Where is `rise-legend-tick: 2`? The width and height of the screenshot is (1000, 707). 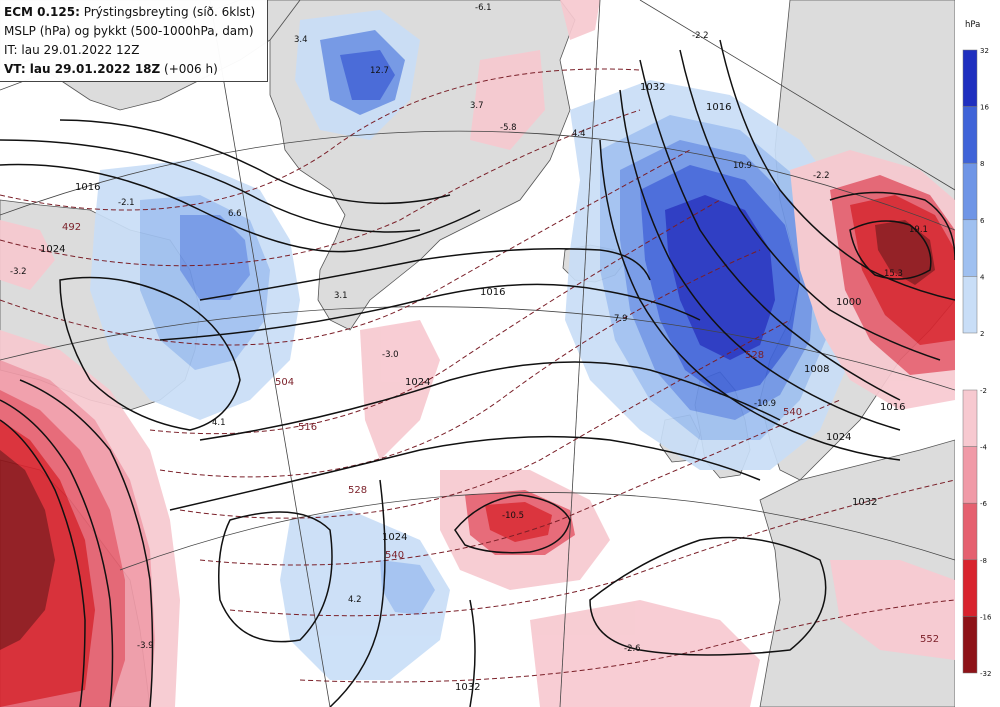 rise-legend-tick: 2 is located at coordinates (982, 334).